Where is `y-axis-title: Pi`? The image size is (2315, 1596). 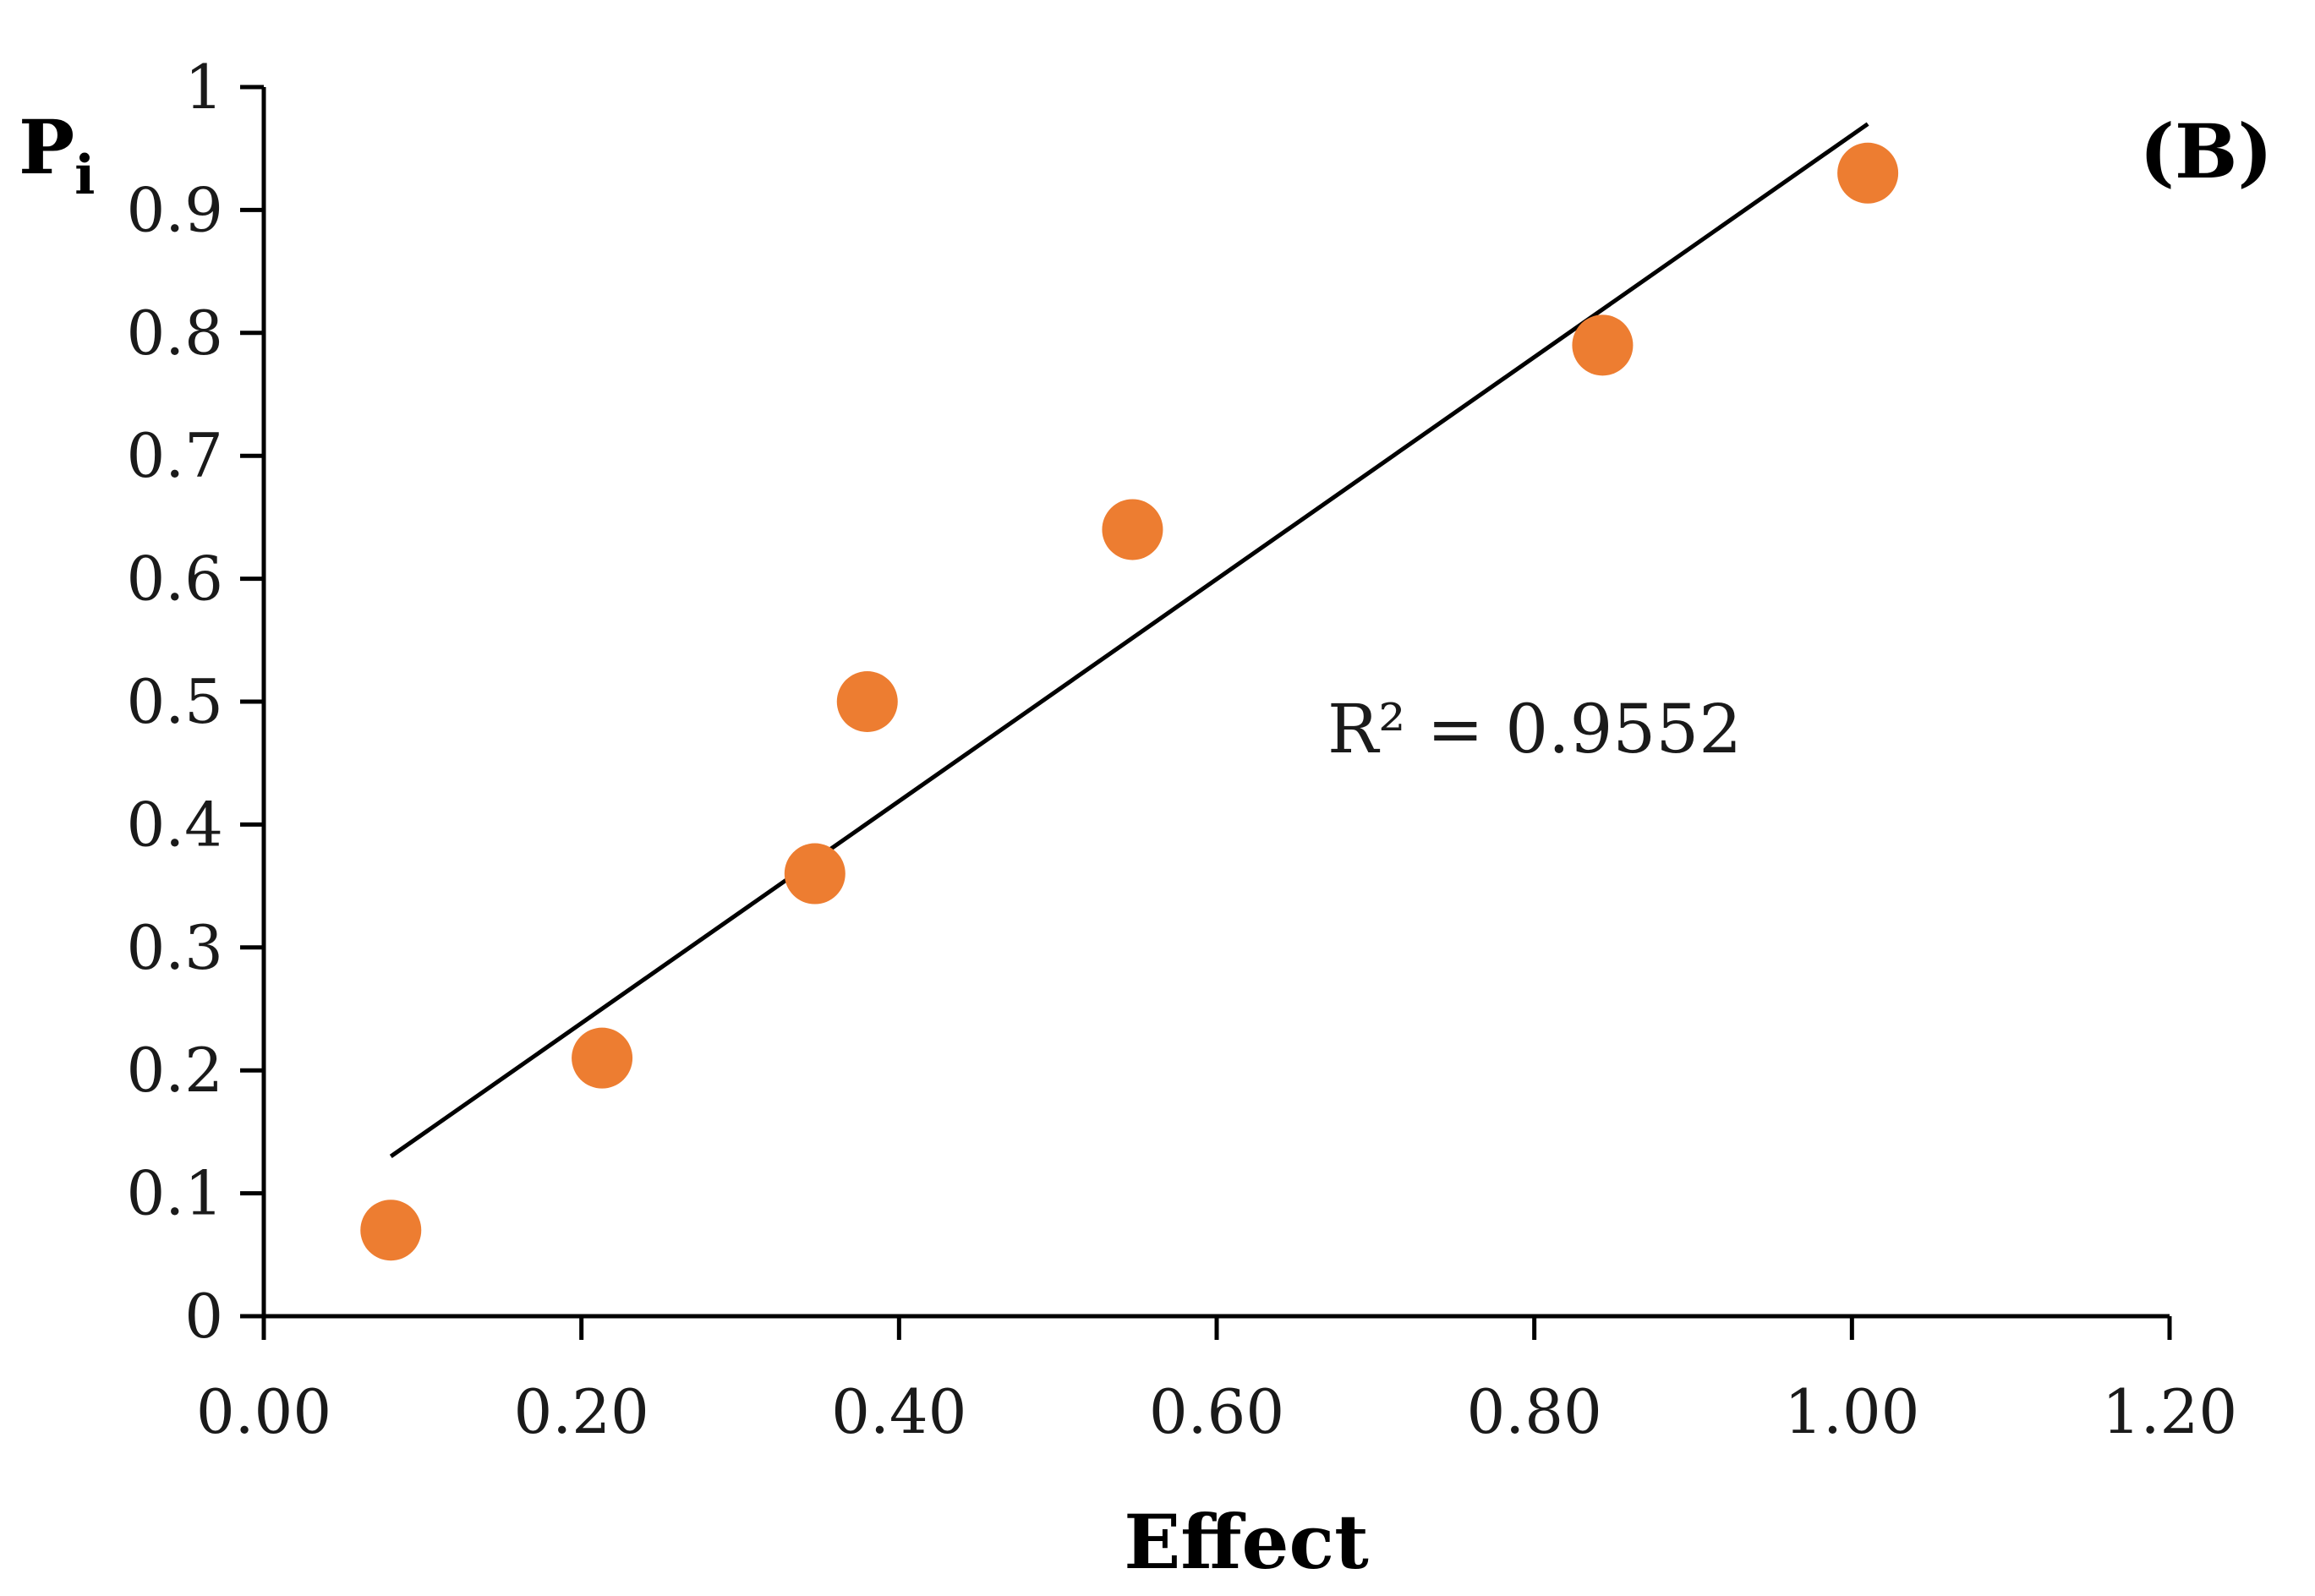 y-axis-title: Pi is located at coordinates (57, 155).